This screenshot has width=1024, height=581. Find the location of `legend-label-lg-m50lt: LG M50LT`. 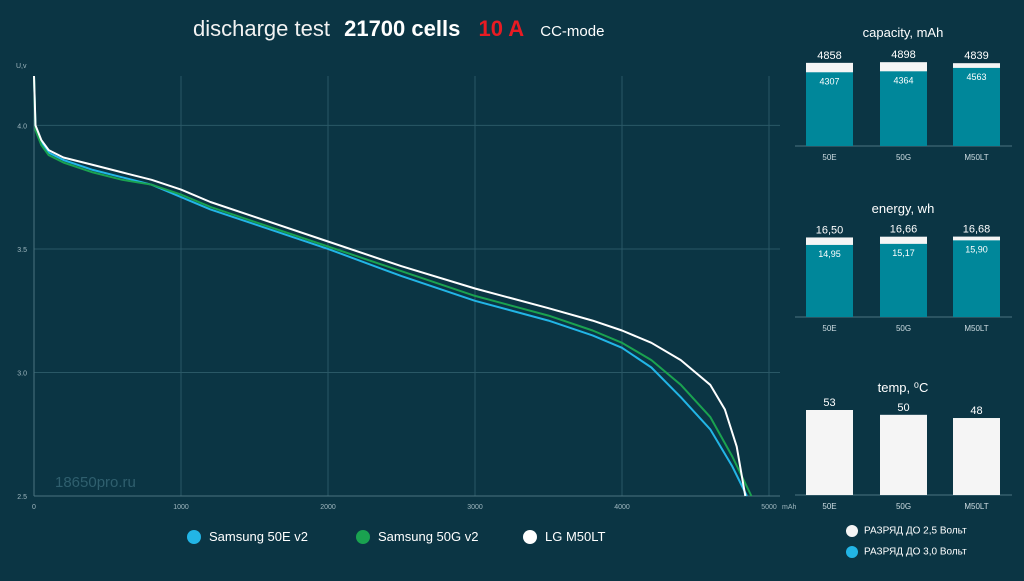

legend-label-lg-m50lt: LG M50LT is located at coordinates (575, 537).